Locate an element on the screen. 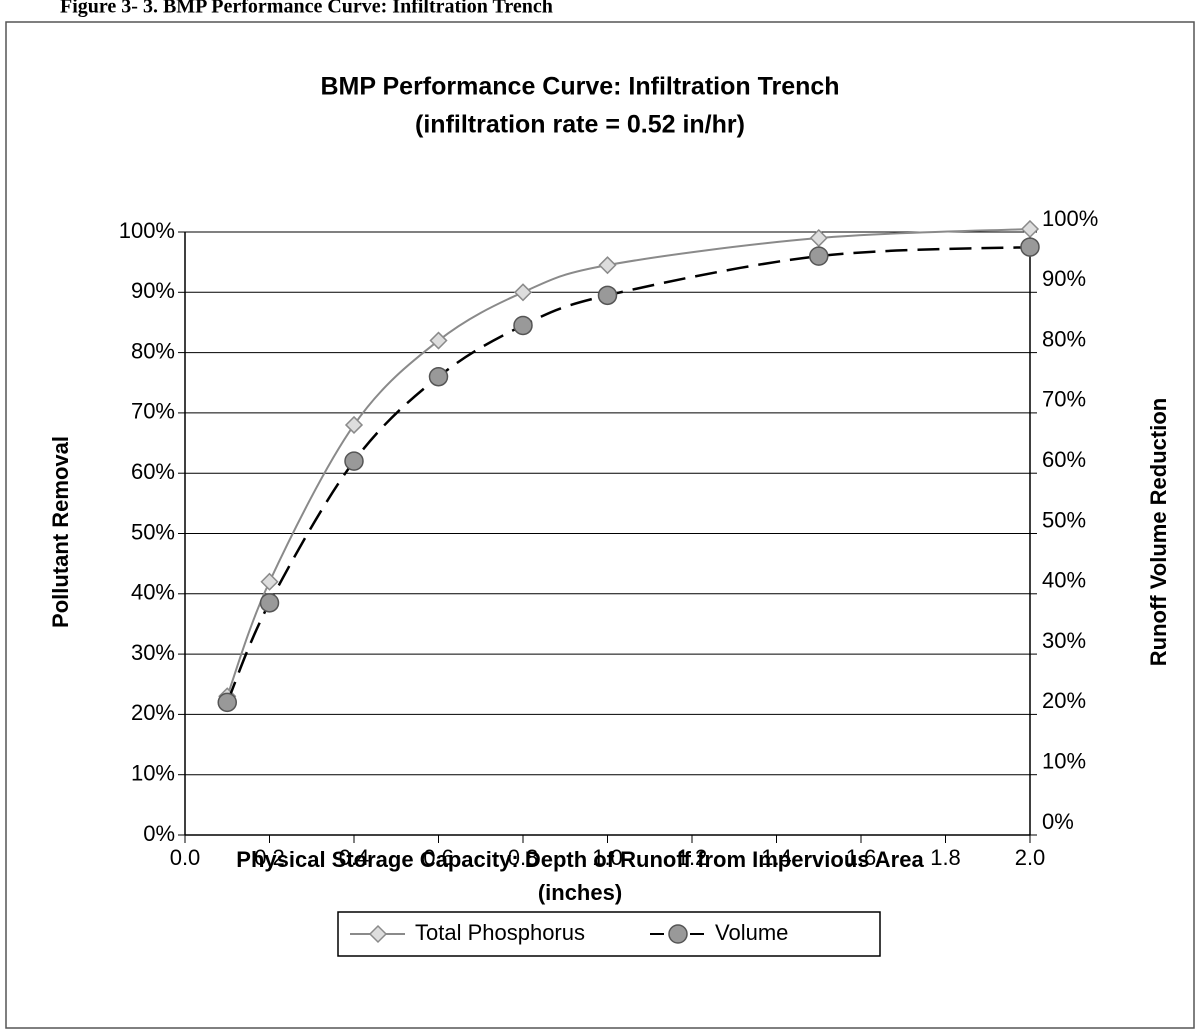 The width and height of the screenshot is (1199, 1031). x-tick-label: 2.0 is located at coordinates (1030, 857).